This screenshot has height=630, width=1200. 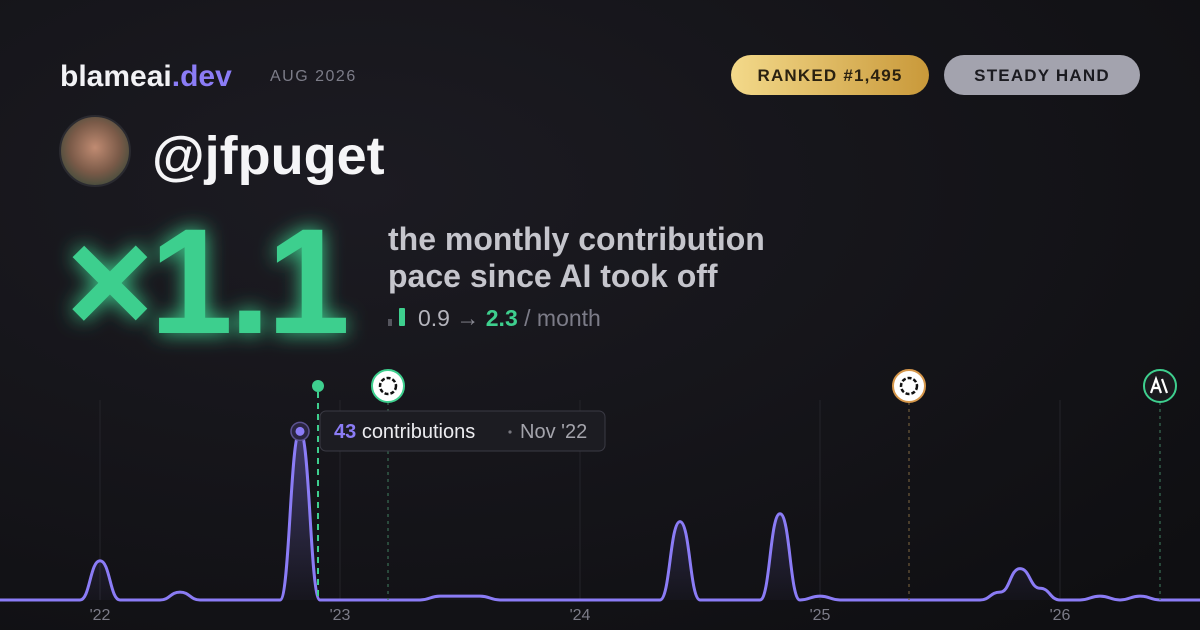 What do you see at coordinates (580, 615) in the screenshot?
I see `x-tick-label: '24` at bounding box center [580, 615].